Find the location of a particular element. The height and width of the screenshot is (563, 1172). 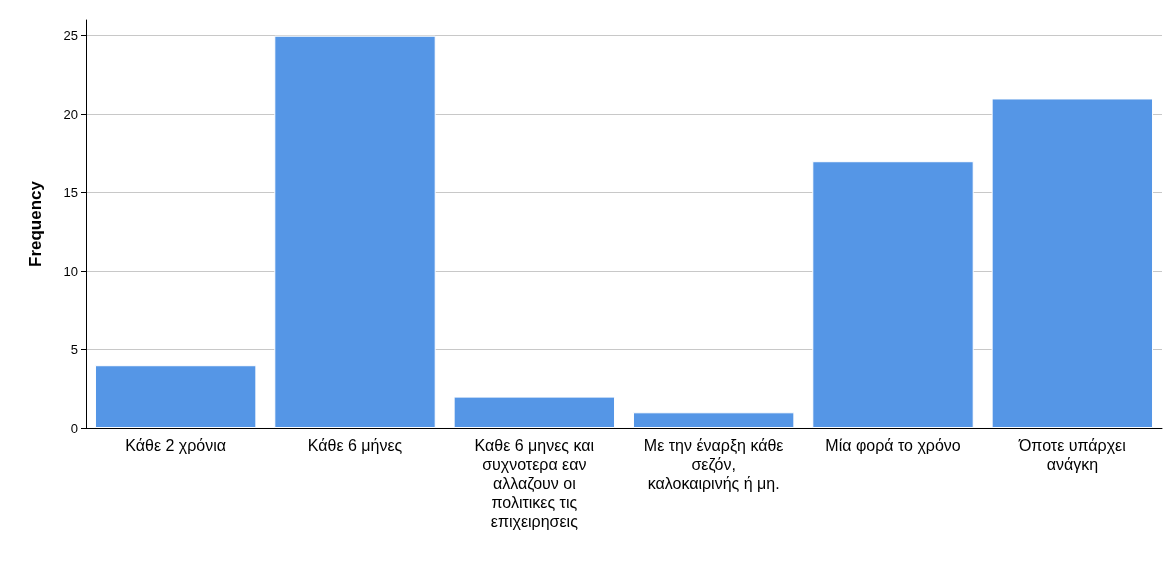

y-tick-label: 20 is located at coordinates (70, 114).